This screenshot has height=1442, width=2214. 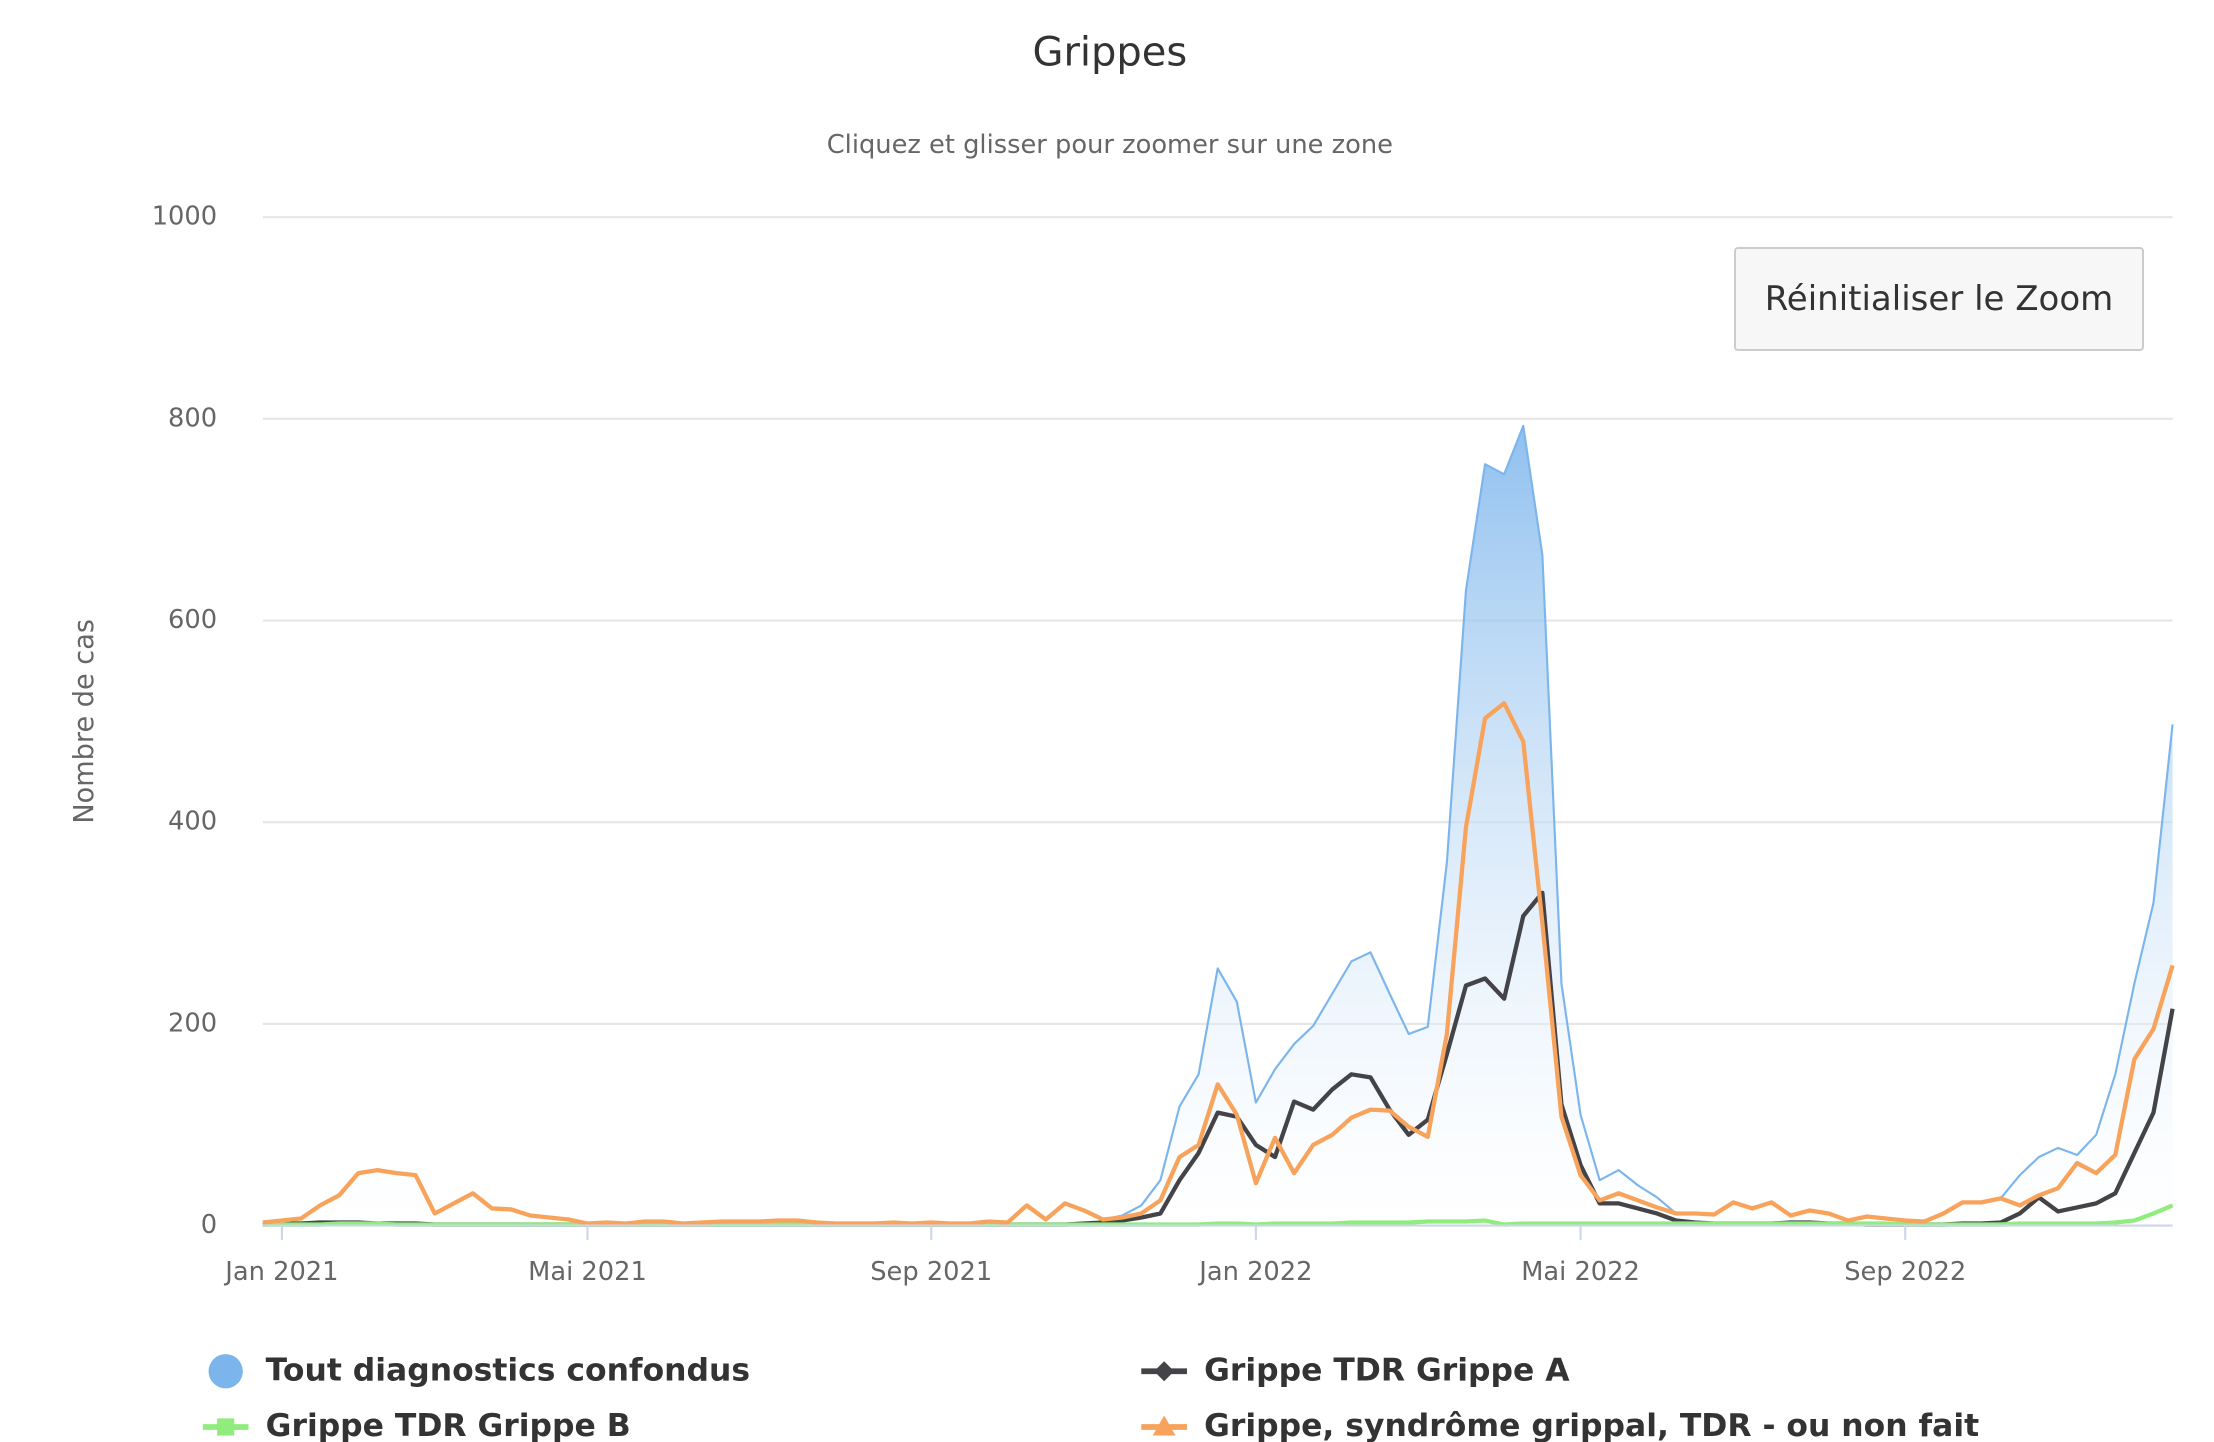 I want to click on y-tick-label: 400, so click(x=192, y=822).